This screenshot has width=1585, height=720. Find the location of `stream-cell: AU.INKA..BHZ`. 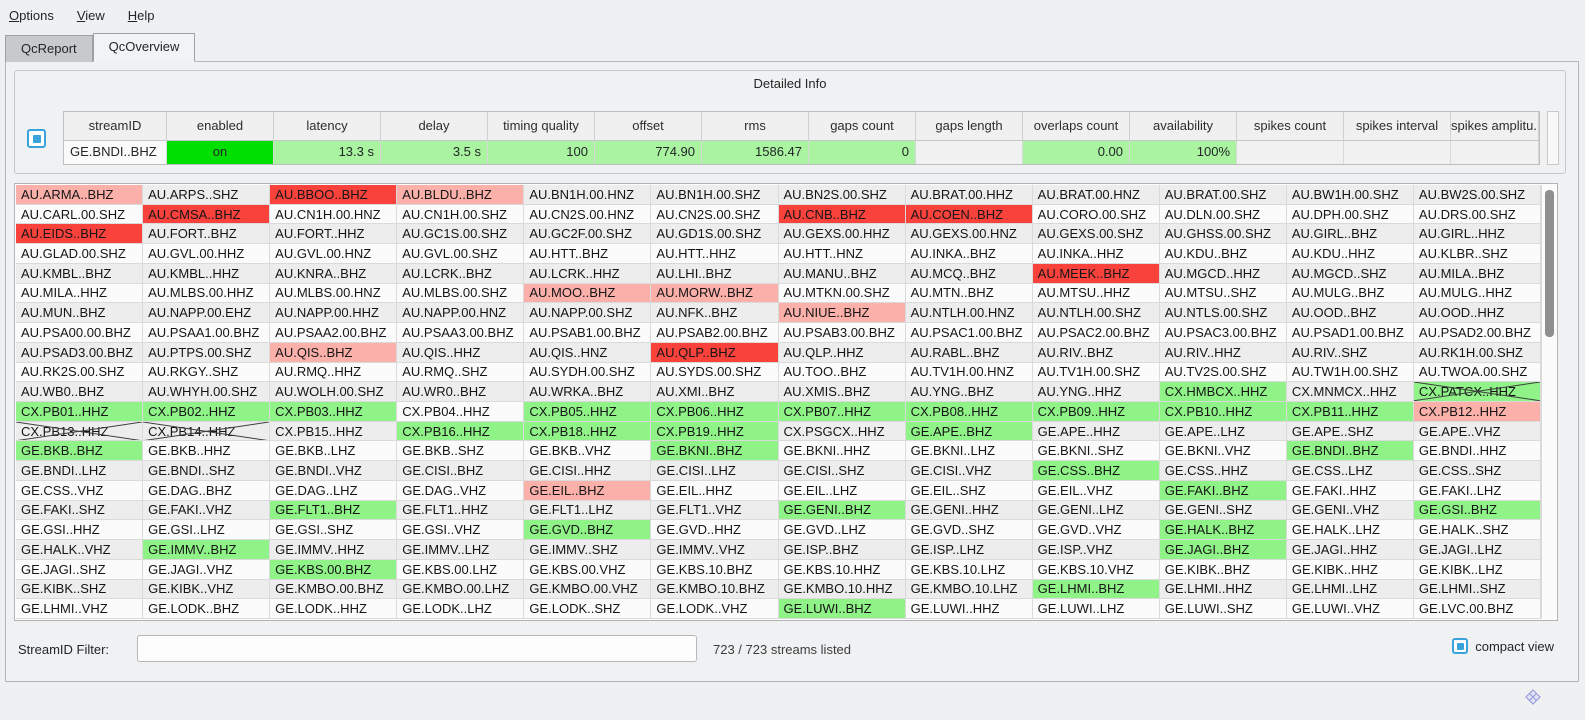

stream-cell: AU.INKA..BHZ is located at coordinates (969, 254).